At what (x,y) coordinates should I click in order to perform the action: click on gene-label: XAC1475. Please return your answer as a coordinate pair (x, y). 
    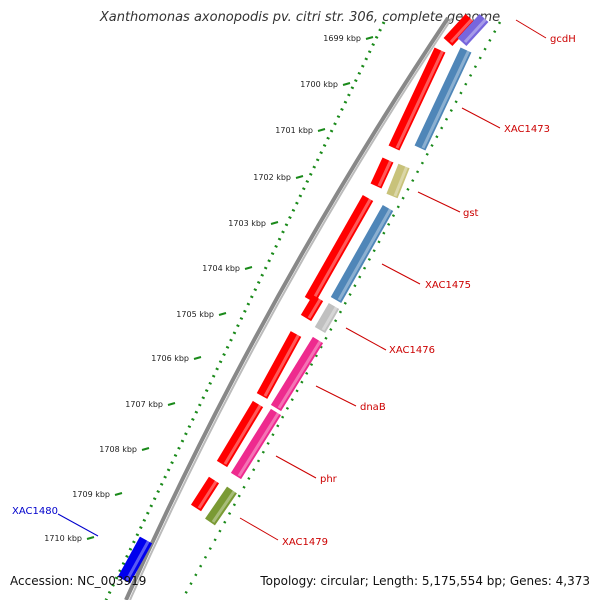
    Looking at the image, I should click on (448, 285).